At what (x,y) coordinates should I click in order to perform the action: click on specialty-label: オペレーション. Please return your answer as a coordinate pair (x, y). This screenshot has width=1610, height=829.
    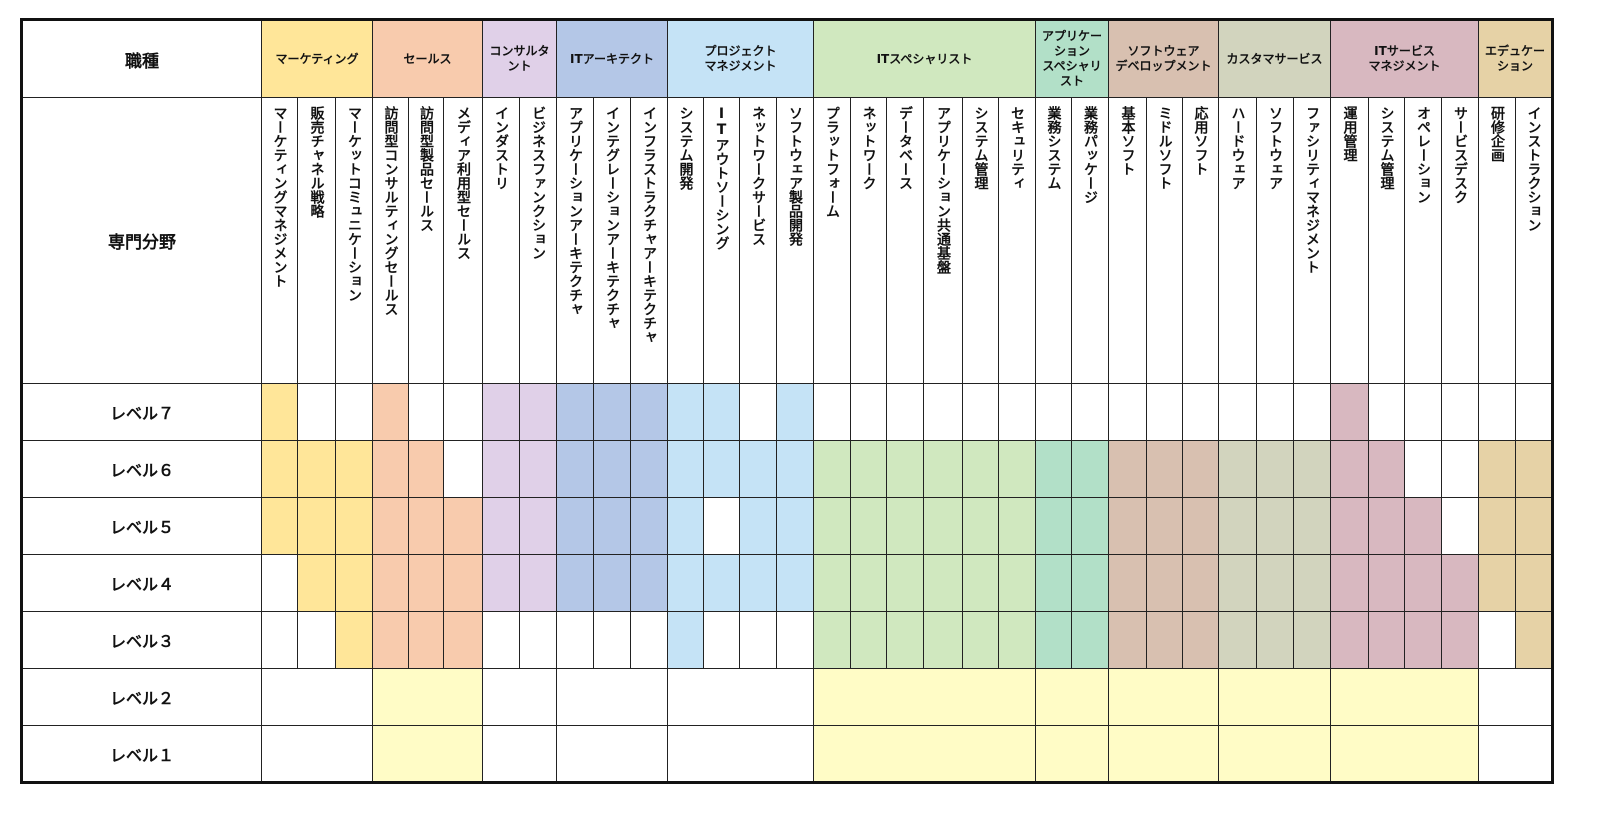
    Looking at the image, I should click on (1423, 155).